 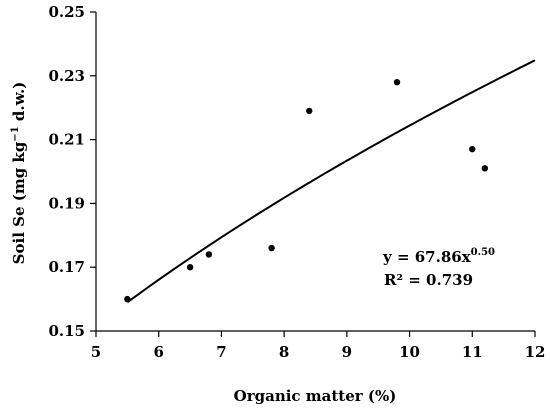 I want to click on x-tick-label: 9, so click(x=347, y=352).